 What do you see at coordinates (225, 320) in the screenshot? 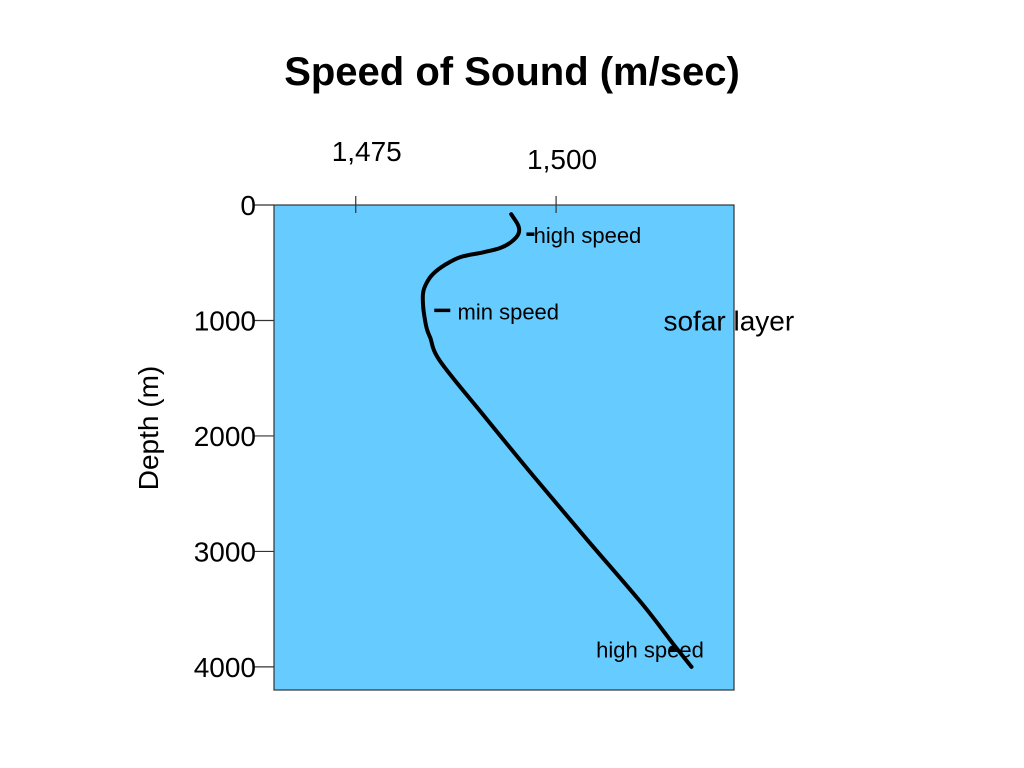
I see `y-tick-label: 1000` at bounding box center [225, 320].